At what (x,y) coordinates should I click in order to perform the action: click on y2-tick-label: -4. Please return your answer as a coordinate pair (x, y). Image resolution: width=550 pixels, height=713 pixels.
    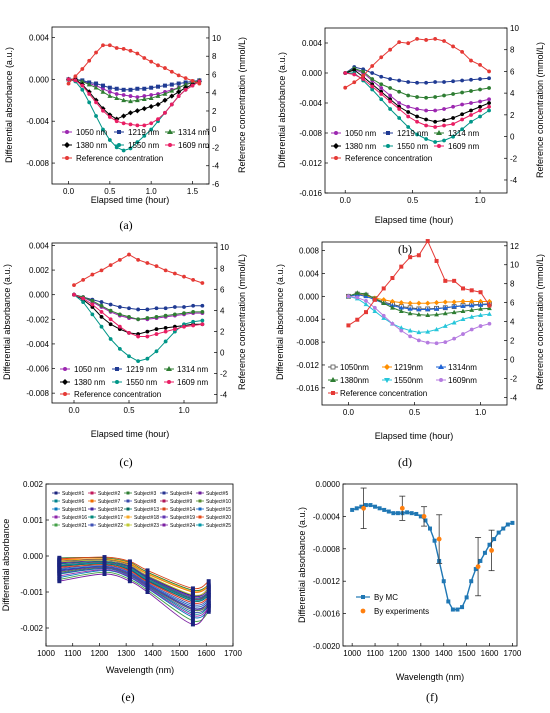
    Looking at the image, I should click on (224, 395).